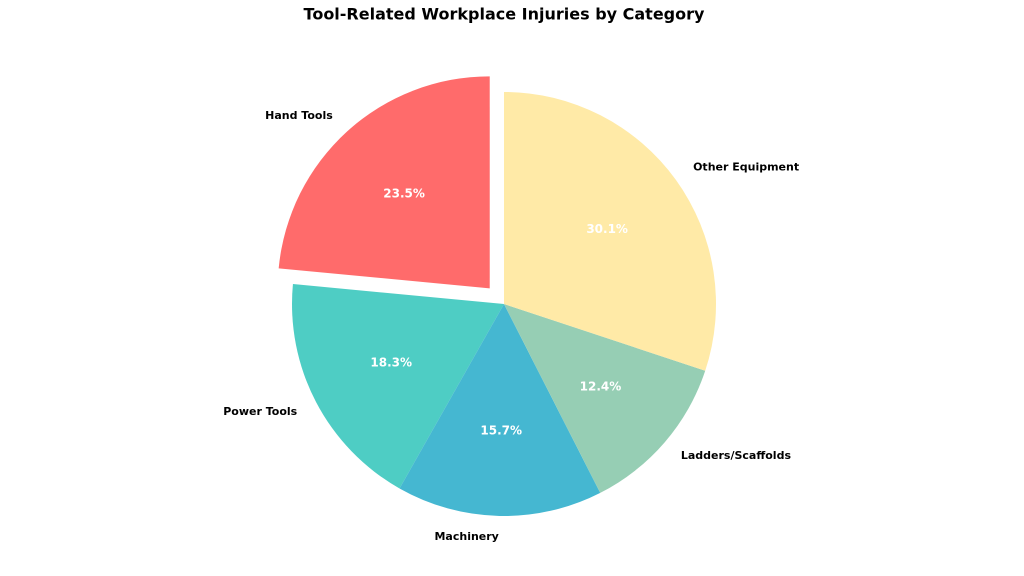 This screenshot has width=1024, height=576. I want to click on slice-label: Power Tools, so click(260, 411).